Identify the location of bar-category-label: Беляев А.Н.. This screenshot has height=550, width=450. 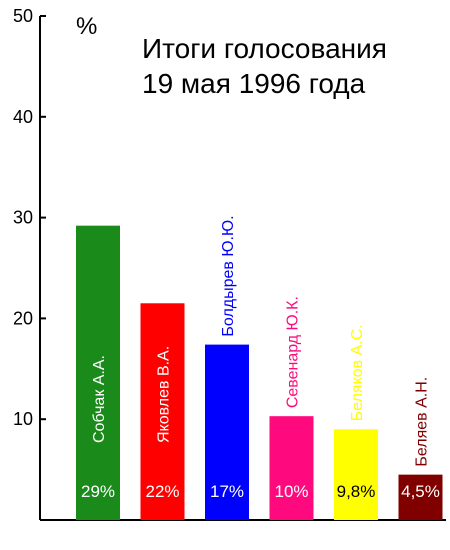
(422, 422).